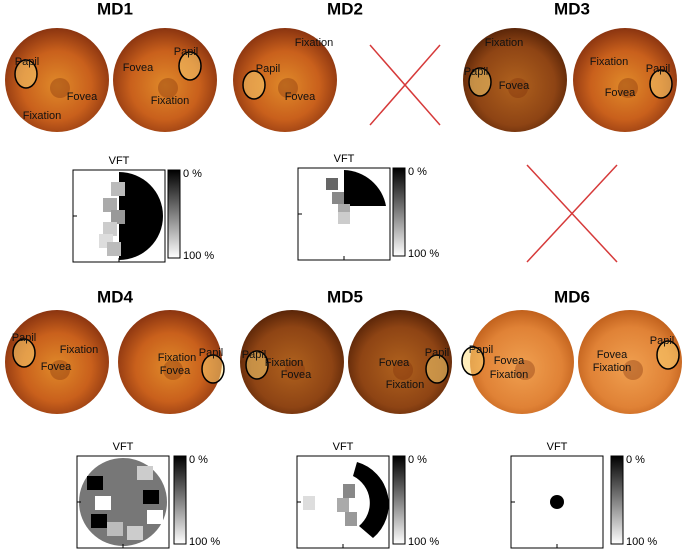 The image size is (688, 552). Describe the element at coordinates (115, 9) in the screenshot. I see `panel-title: MD1` at that location.